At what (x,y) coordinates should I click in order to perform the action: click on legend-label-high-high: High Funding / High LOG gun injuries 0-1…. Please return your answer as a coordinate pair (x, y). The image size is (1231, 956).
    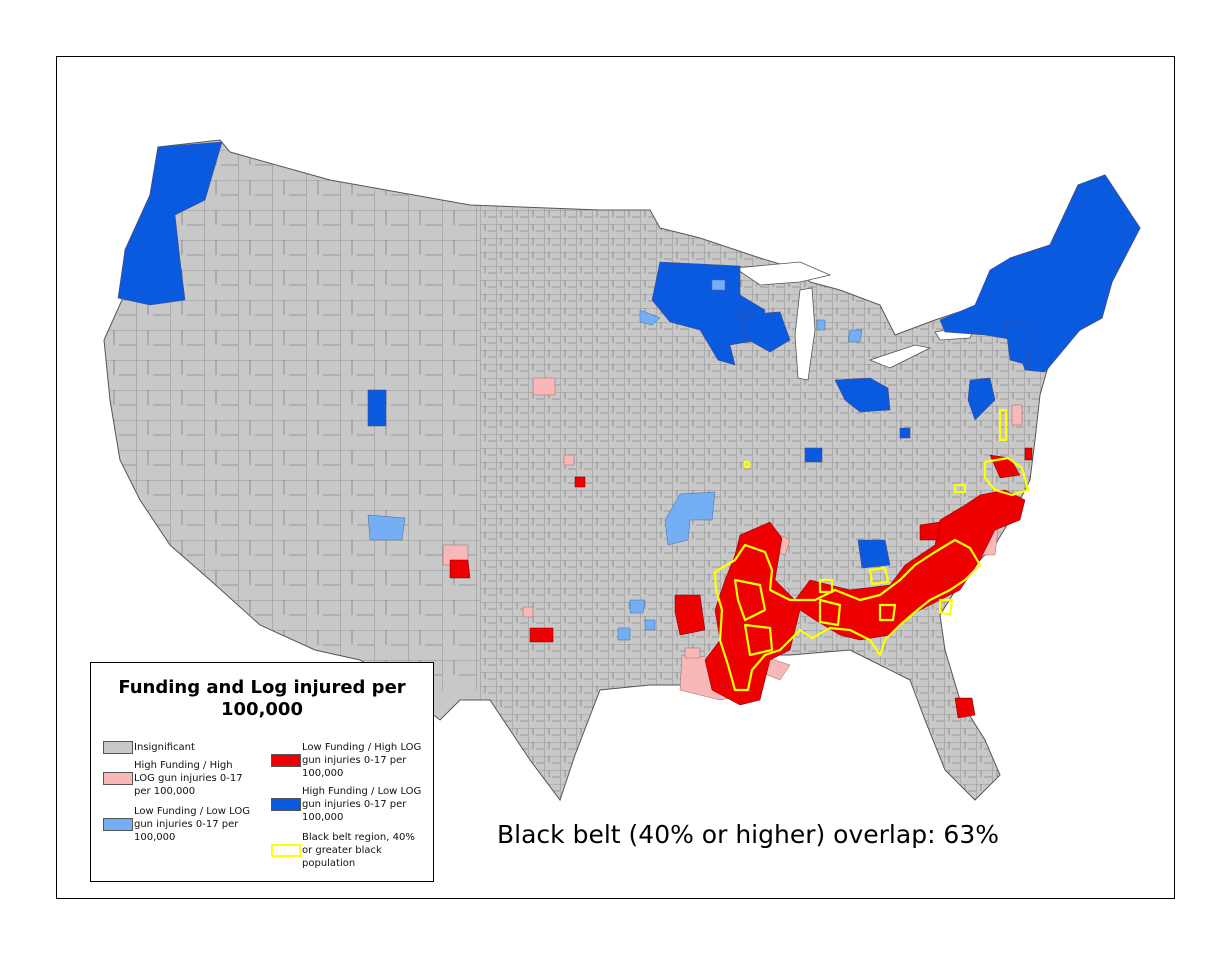
    Looking at the image, I should click on (188, 778).